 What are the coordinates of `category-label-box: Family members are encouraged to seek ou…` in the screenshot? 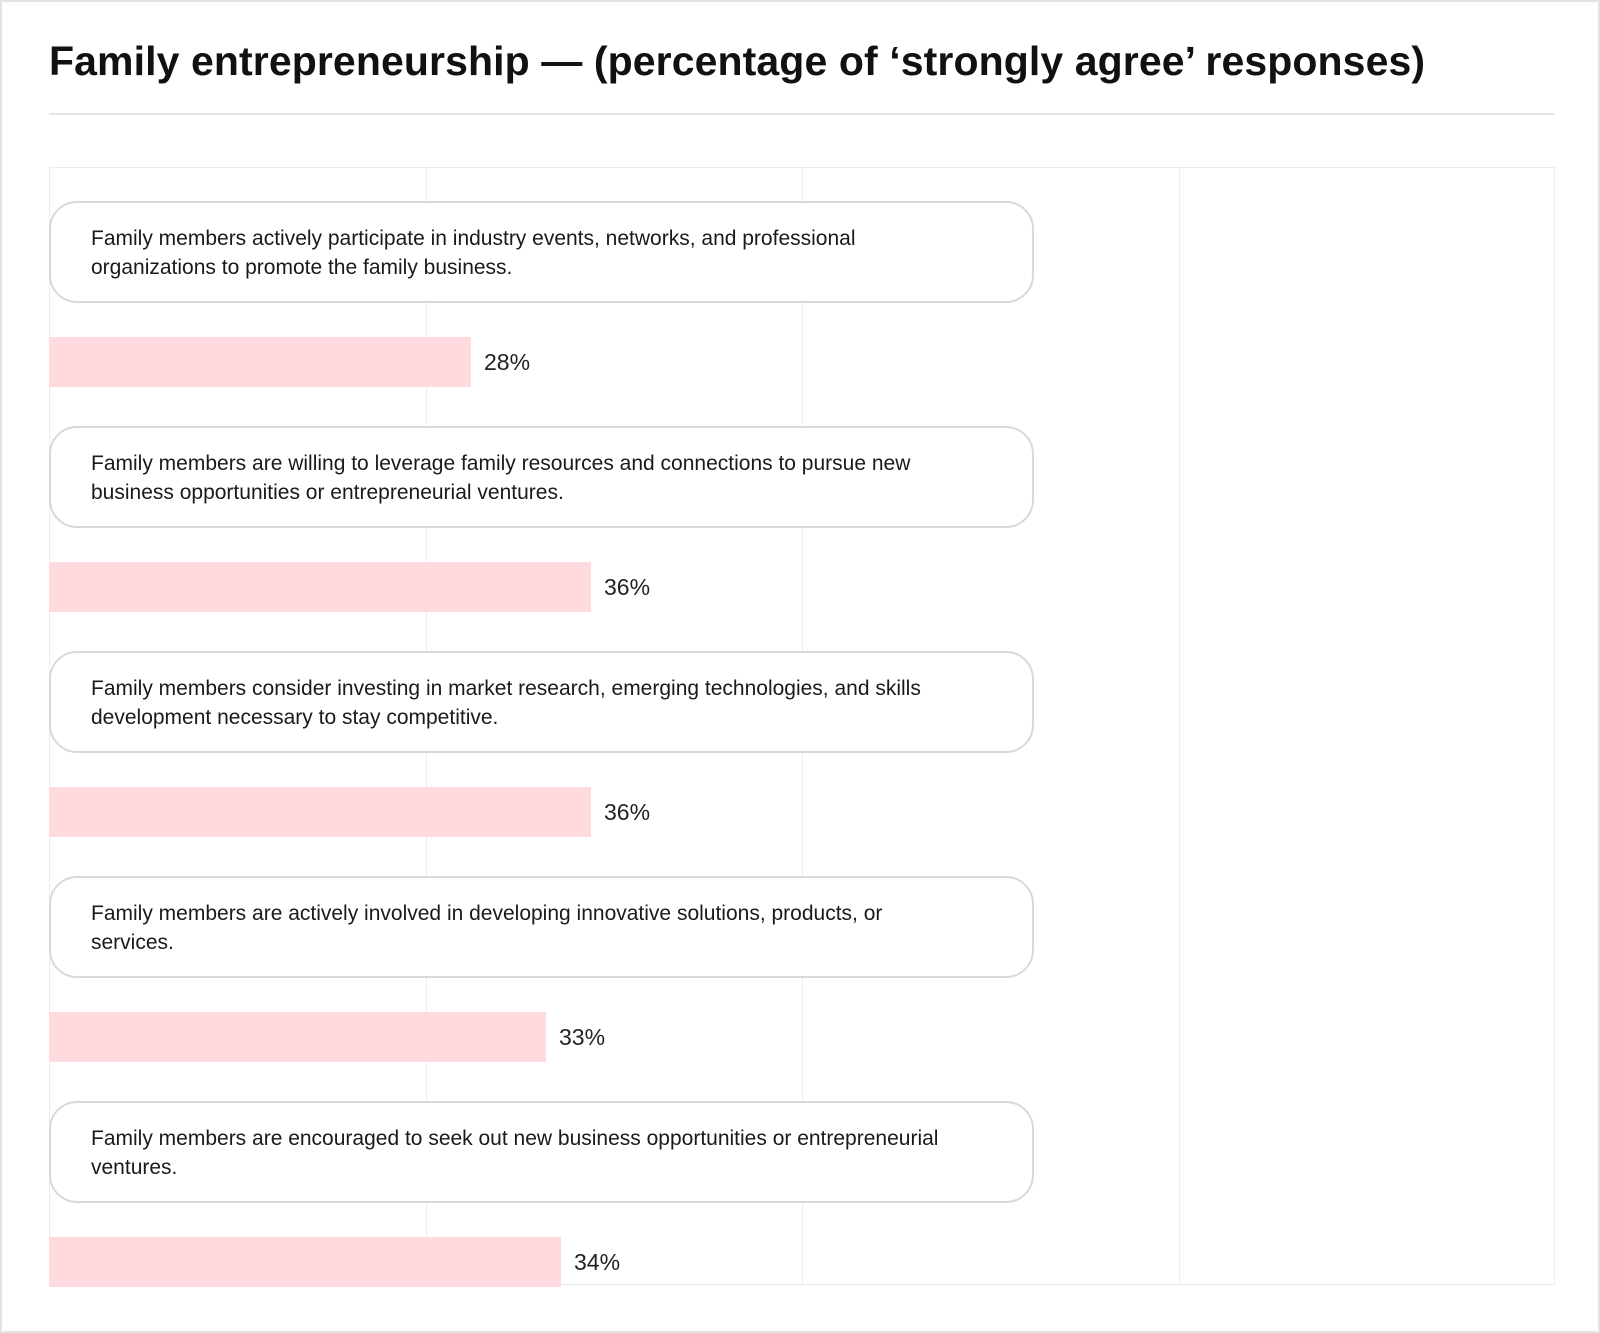 It's located at (541, 1152).